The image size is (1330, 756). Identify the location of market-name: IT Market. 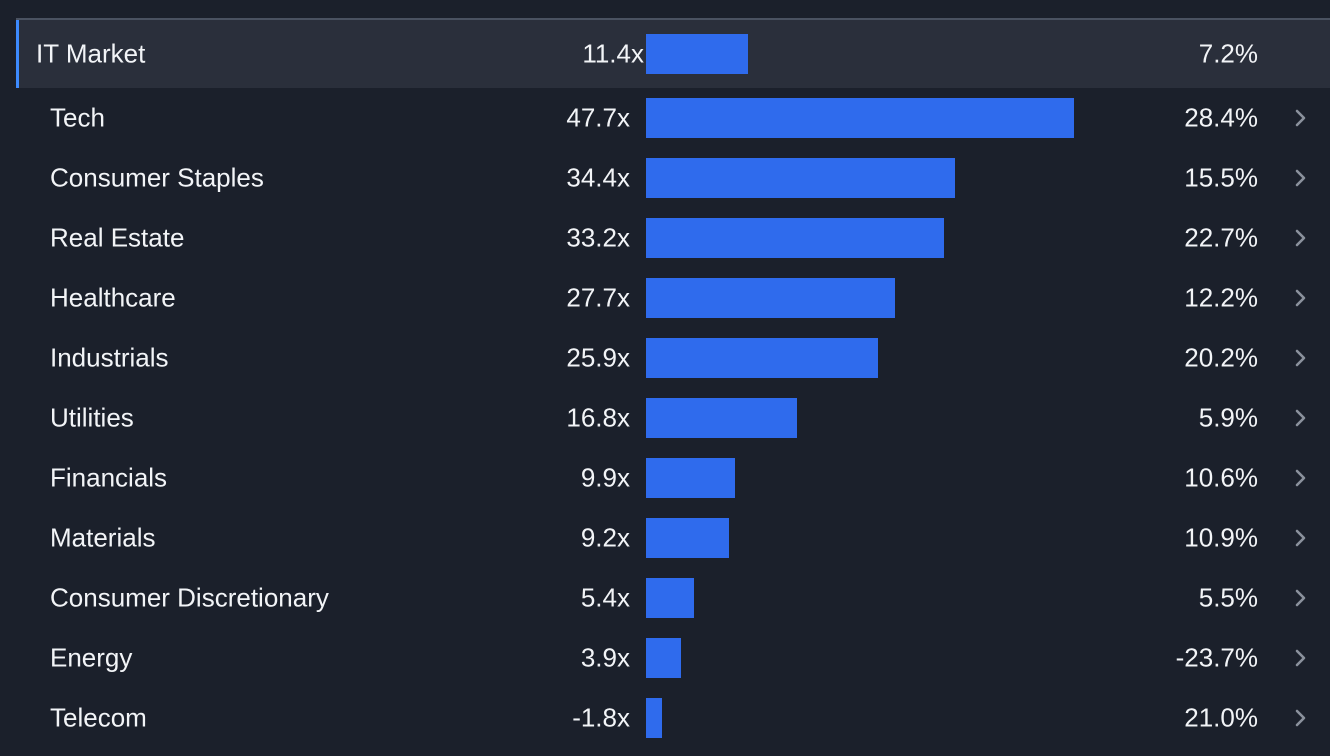
(91, 53).